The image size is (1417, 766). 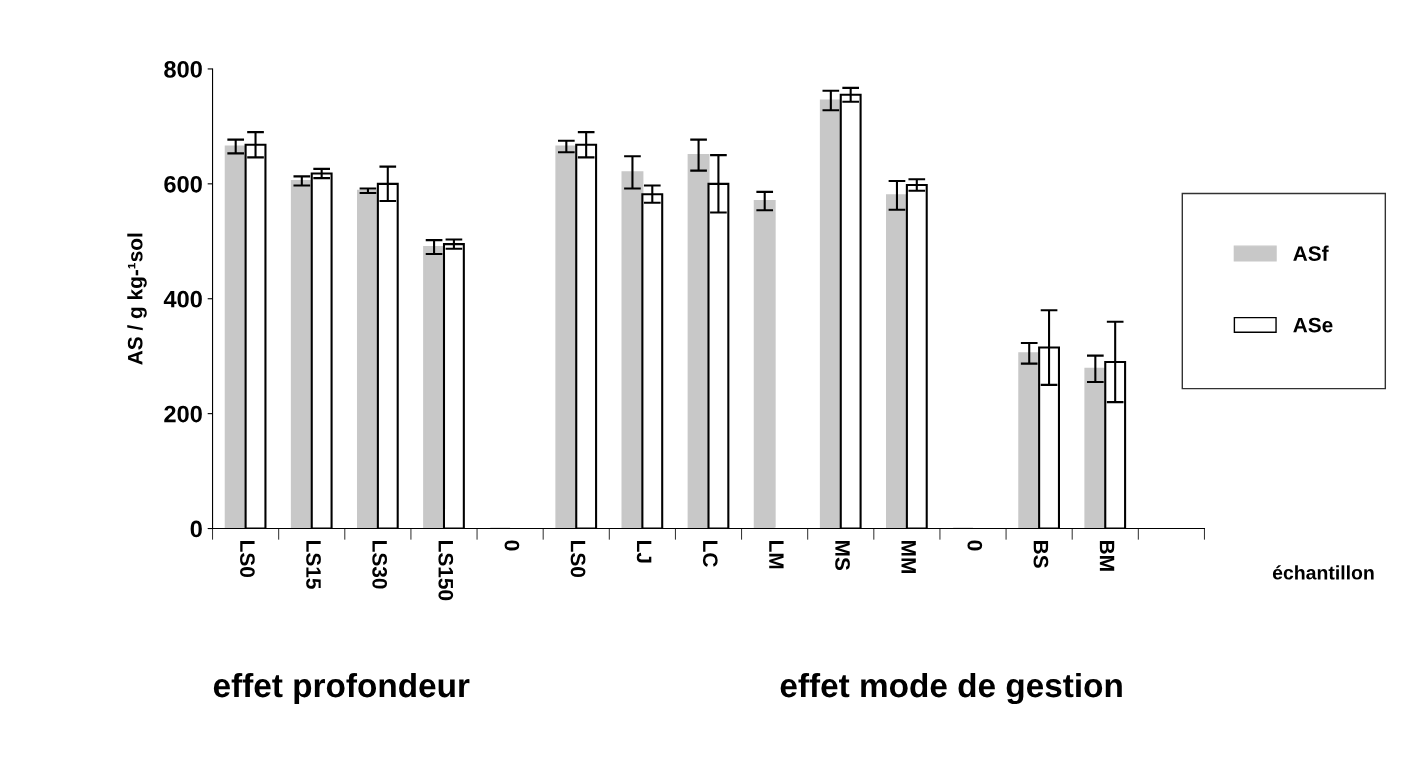 What do you see at coordinates (951, 688) in the screenshot?
I see `text: effet mode de gestion` at bounding box center [951, 688].